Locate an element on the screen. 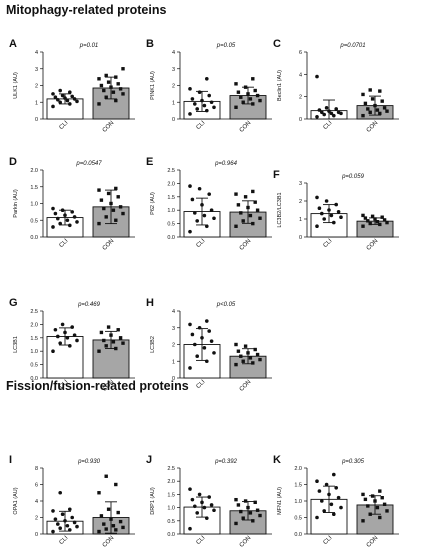 The width and height of the screenshot is (426, 550). panel-a-ytick-label-0: 0 is located at coordinates (36, 120).